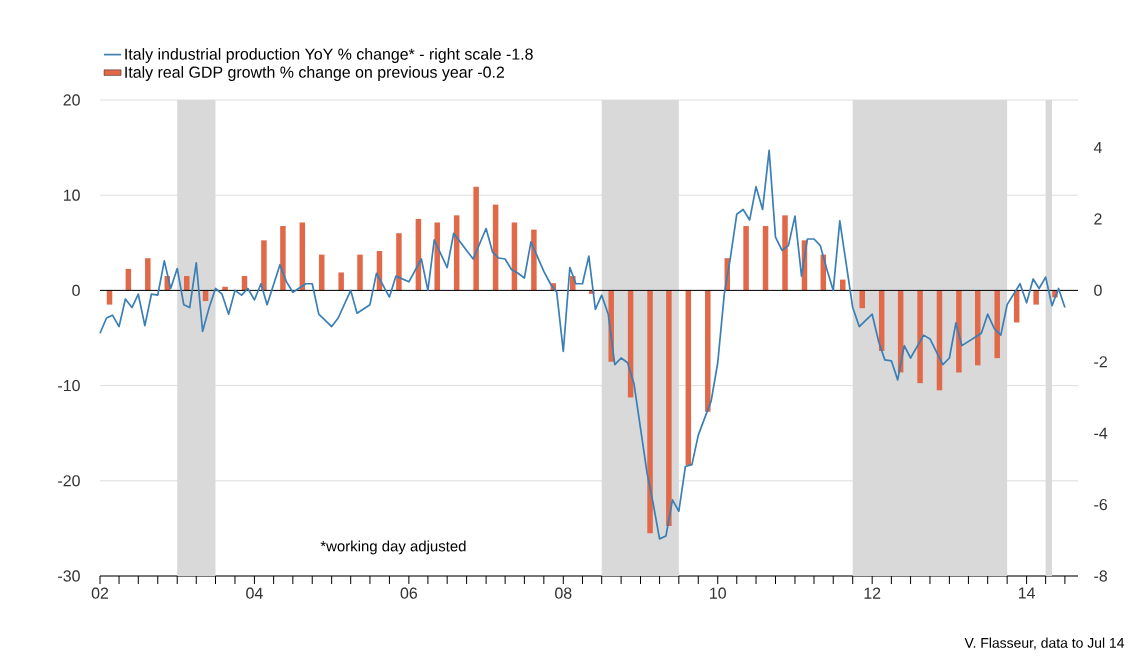 This screenshot has height=657, width=1135. I want to click on x-tick-label: 04, so click(254, 593).